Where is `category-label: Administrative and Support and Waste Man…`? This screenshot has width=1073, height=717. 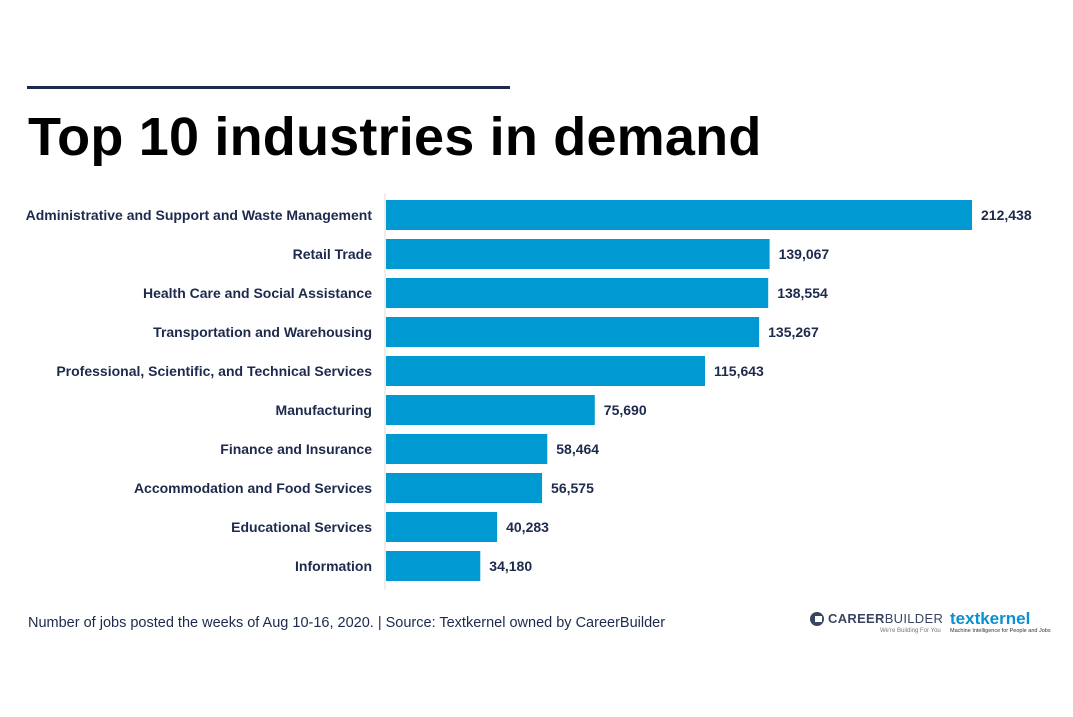 category-label: Administrative and Support and Waste Man… is located at coordinates (199, 215).